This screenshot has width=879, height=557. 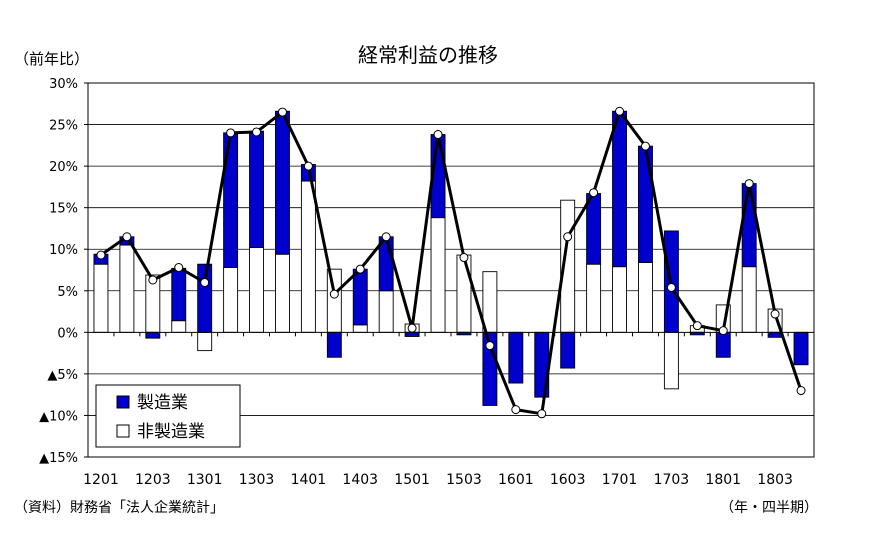 I want to click on x-tick-label: 1201, so click(x=101, y=480).